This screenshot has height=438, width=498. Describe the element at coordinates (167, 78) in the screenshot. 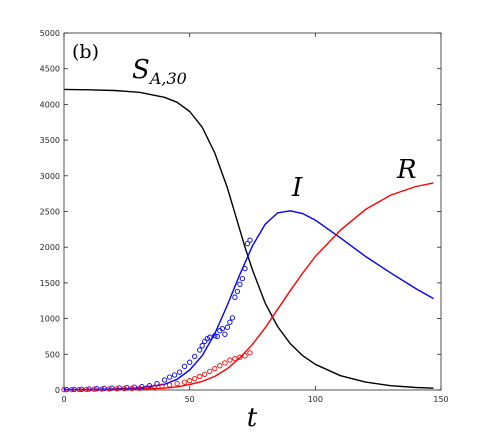

I see `annotation-s-subscript: A,30` at that location.